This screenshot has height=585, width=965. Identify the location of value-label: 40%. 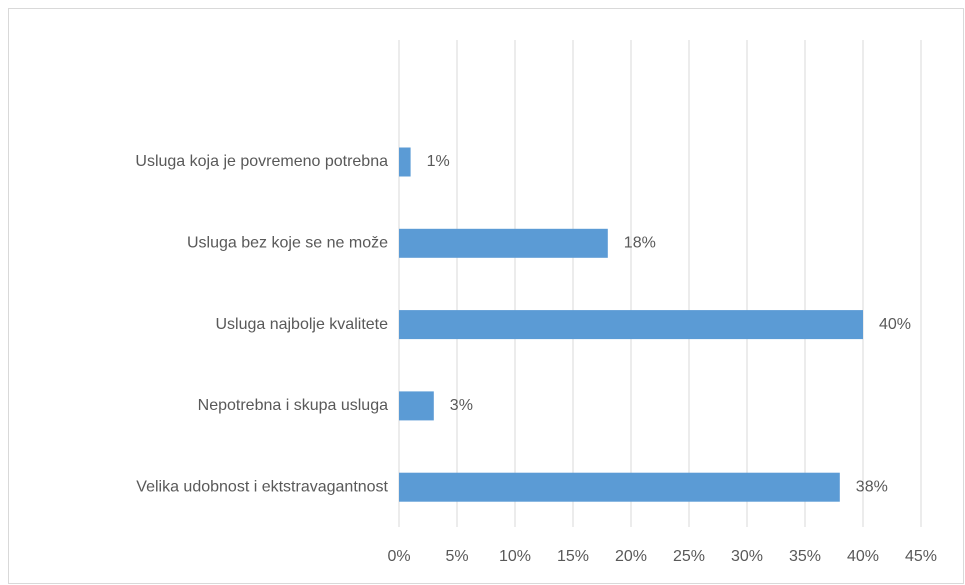
(895, 324).